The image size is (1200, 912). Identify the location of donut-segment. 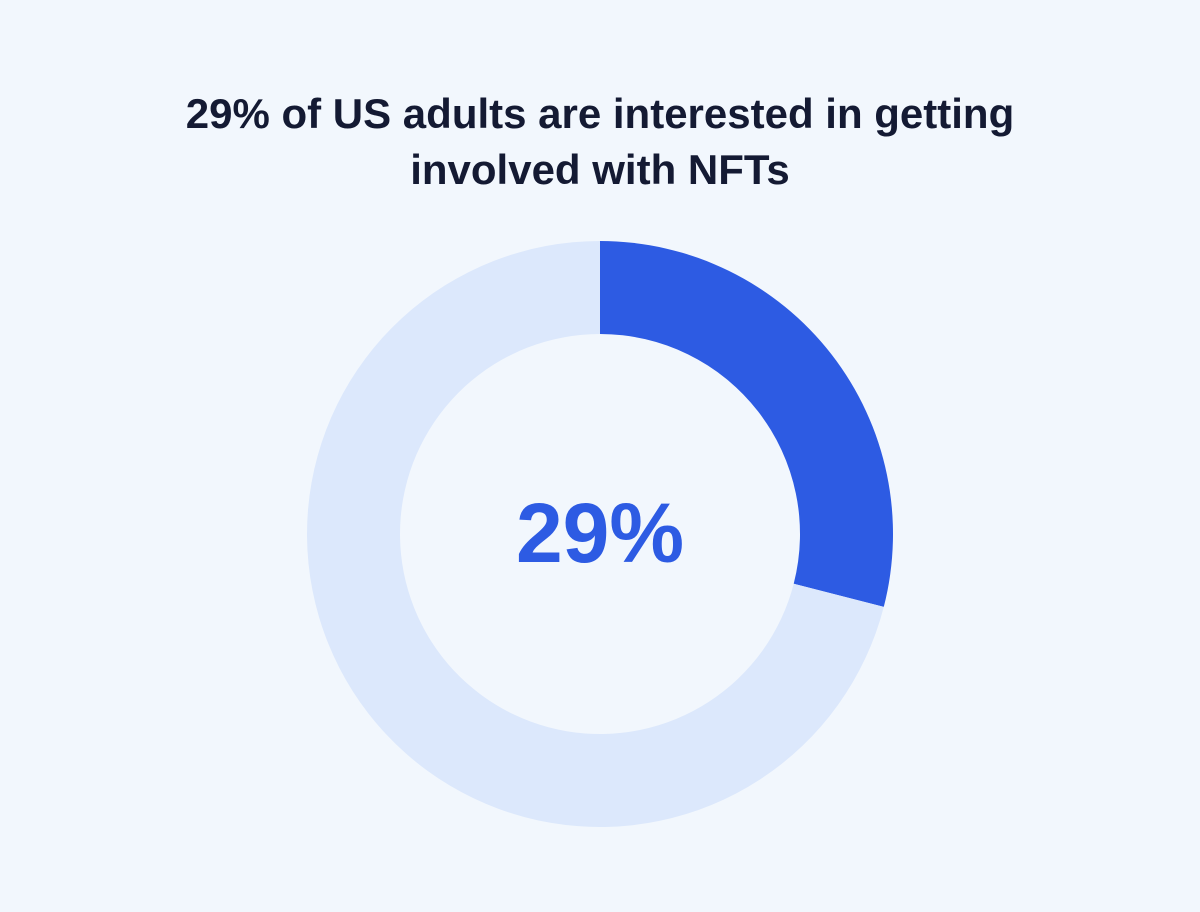
(746, 424).